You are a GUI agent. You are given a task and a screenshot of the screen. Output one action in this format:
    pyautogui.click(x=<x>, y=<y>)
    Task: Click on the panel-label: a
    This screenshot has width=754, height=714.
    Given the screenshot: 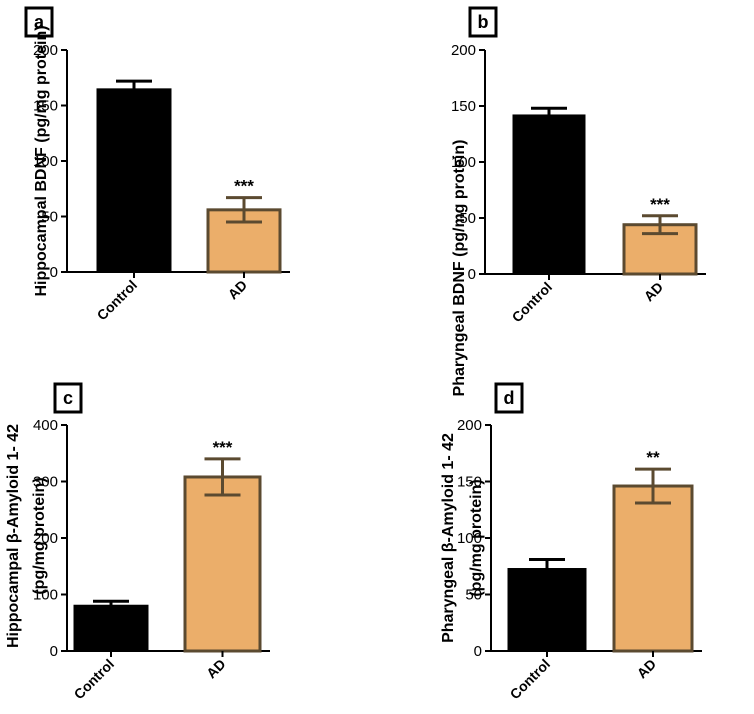 What is the action you would take?
    pyautogui.click(x=39, y=22)
    